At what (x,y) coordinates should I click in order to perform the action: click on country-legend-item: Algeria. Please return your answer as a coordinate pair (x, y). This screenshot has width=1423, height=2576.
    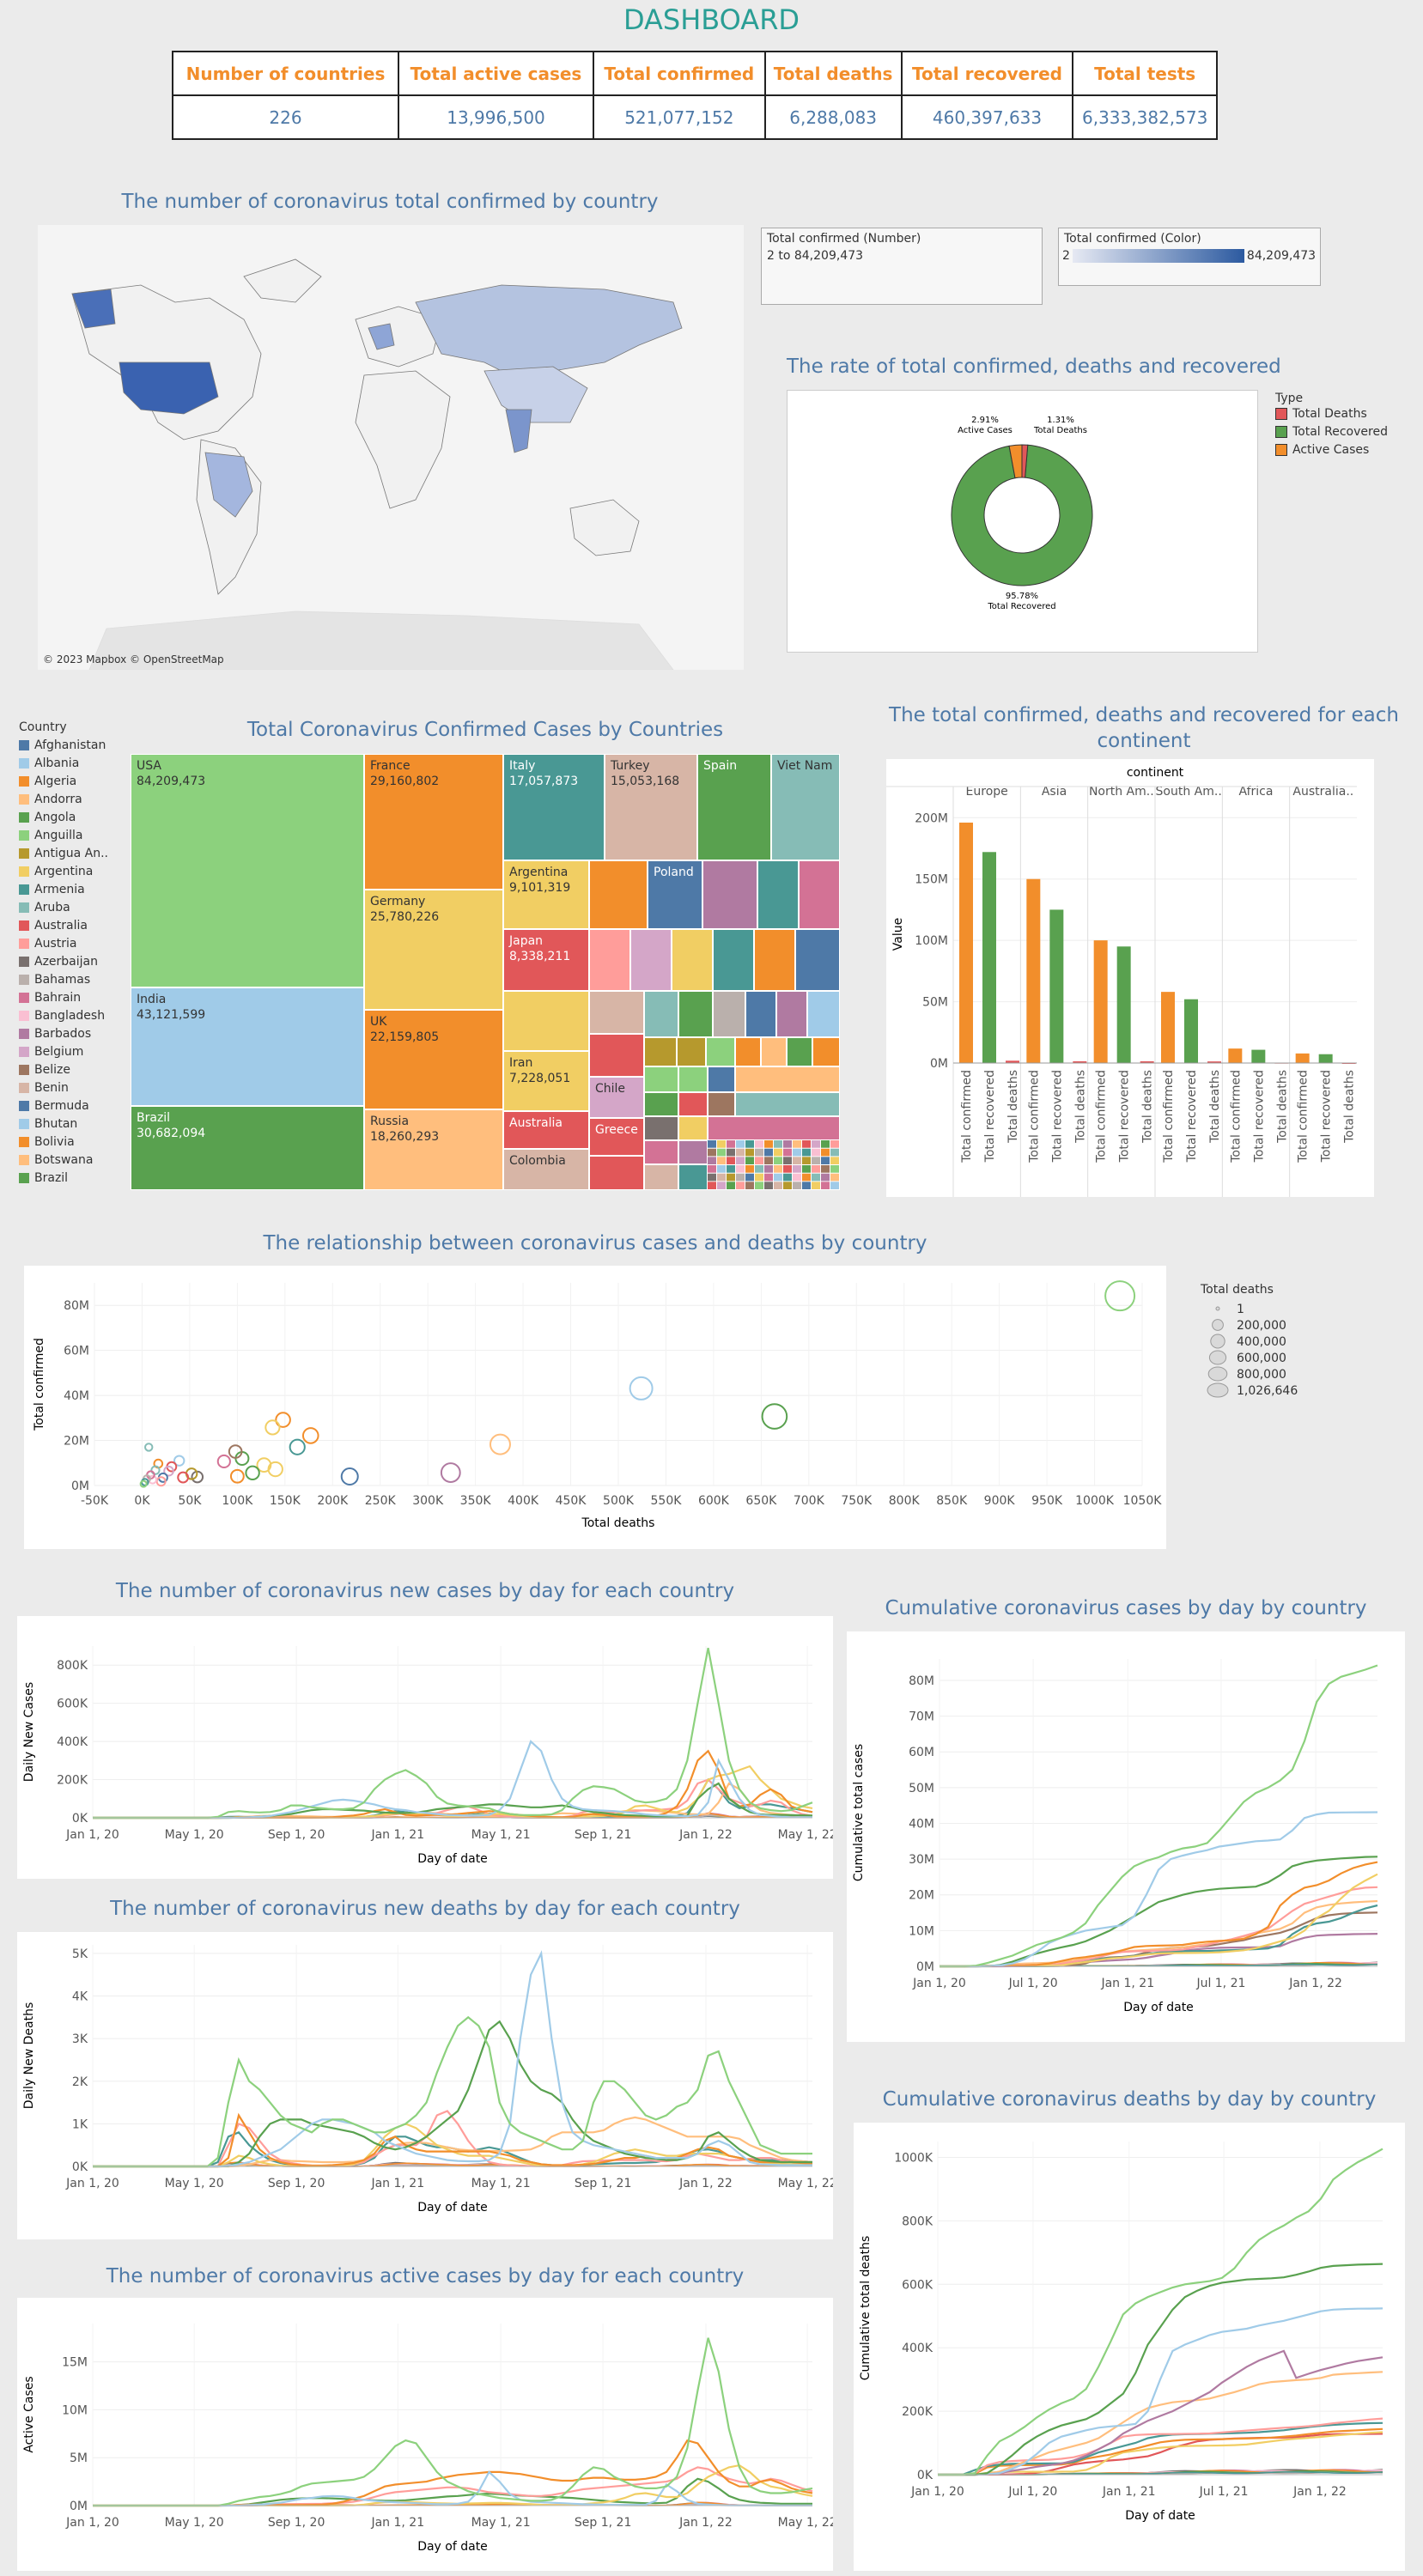
    Looking at the image, I should click on (63, 782).